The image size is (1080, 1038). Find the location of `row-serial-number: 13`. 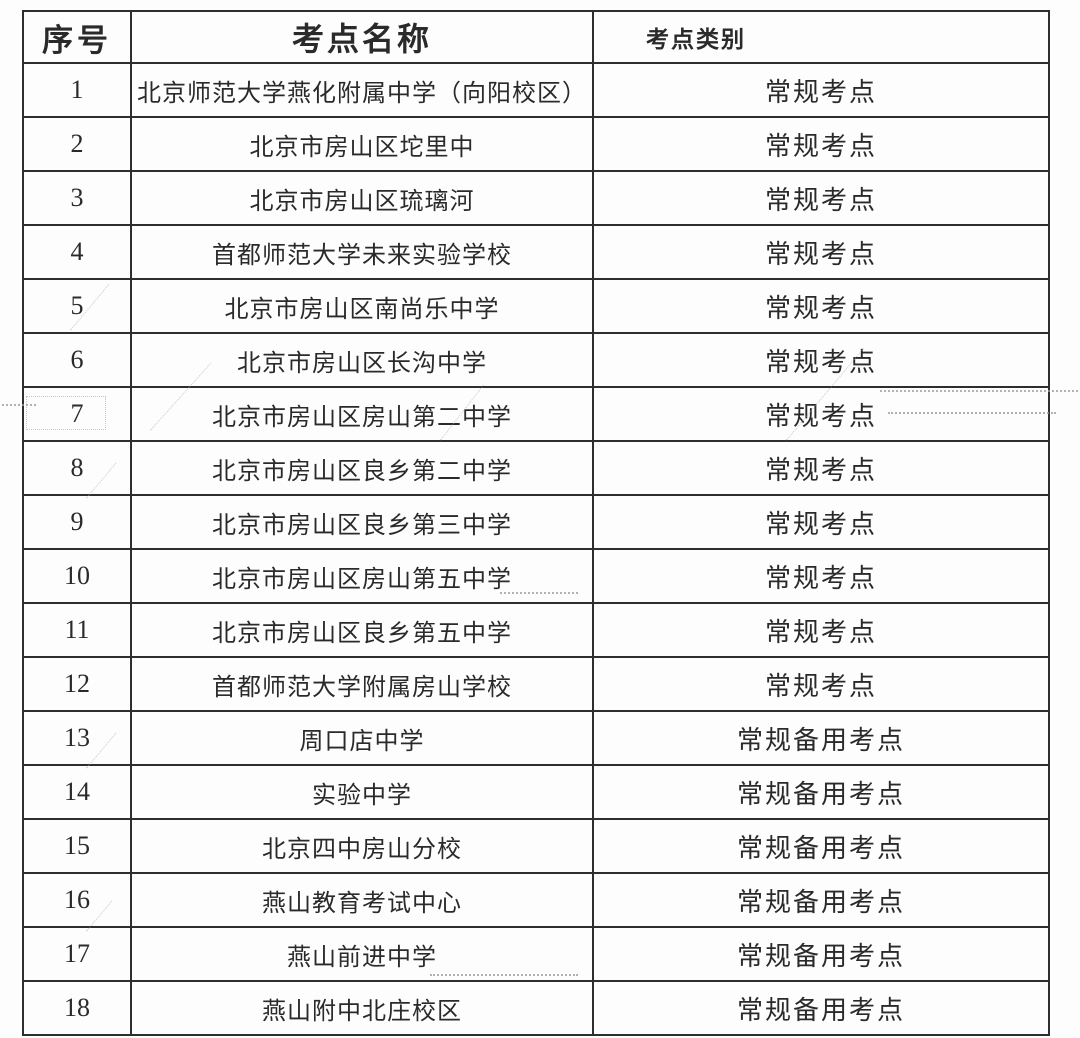

row-serial-number: 13 is located at coordinates (77, 738).